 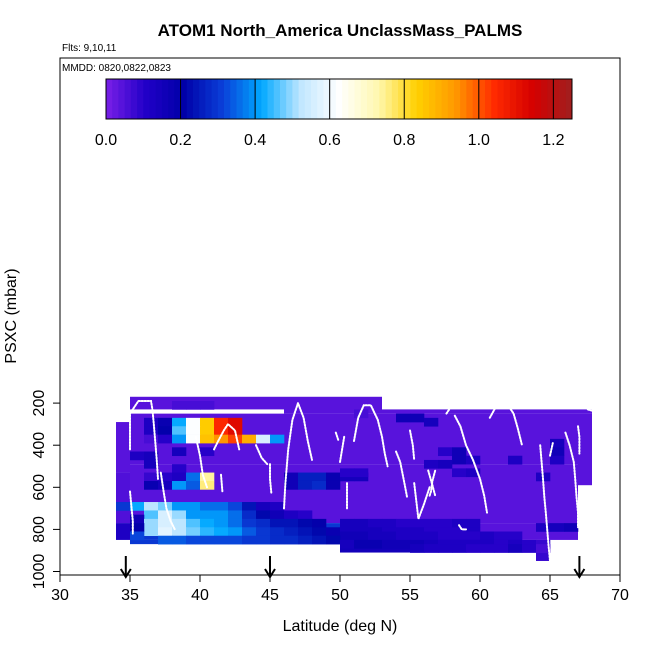 What do you see at coordinates (123, 447) in the screenshot?
I see `heatmap-region` at bounding box center [123, 447].